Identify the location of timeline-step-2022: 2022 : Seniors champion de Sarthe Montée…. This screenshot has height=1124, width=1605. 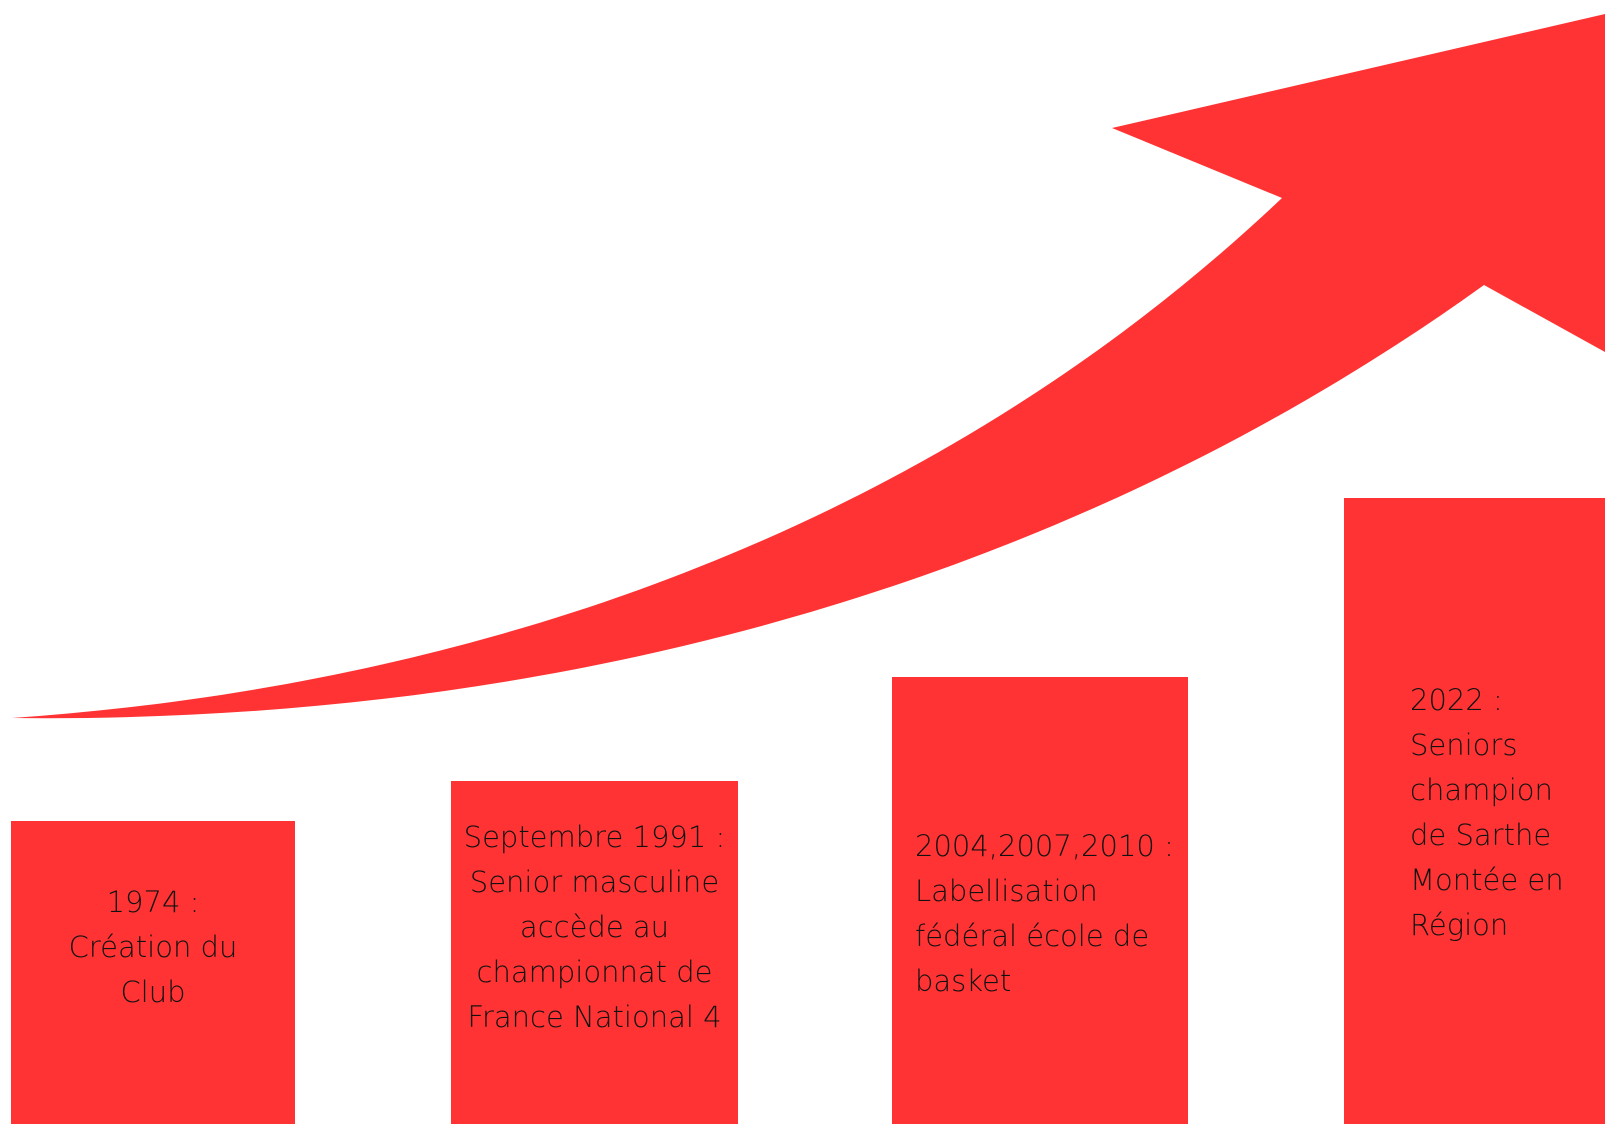
(1474, 811).